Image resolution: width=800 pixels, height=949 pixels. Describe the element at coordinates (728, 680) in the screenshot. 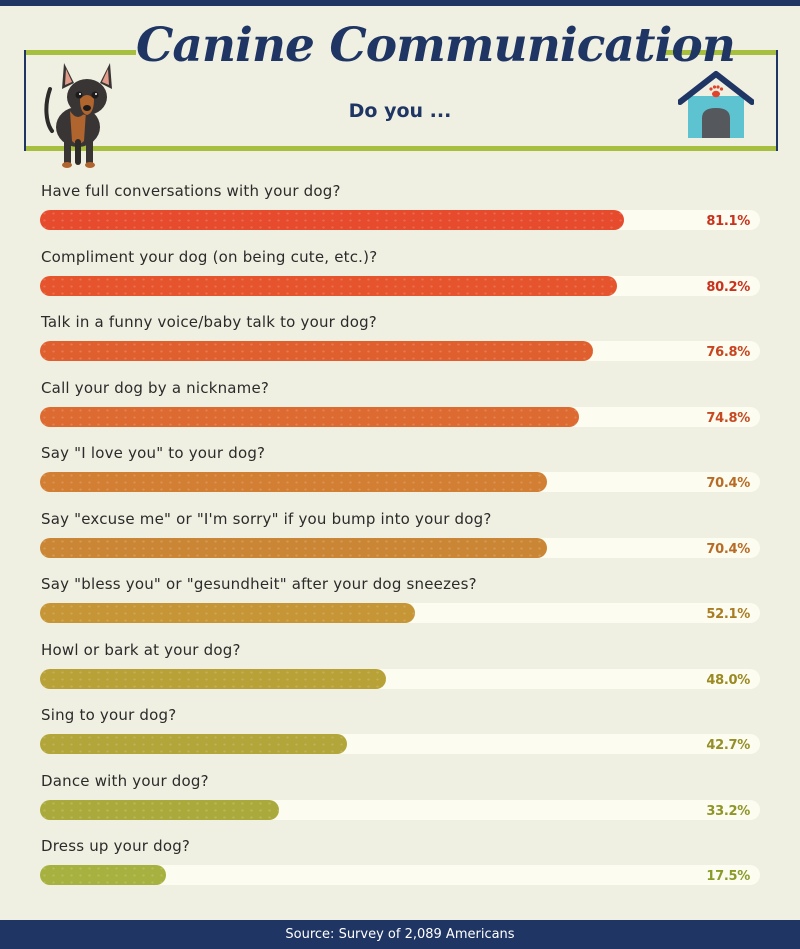

I see `value-label: 48.0%` at that location.